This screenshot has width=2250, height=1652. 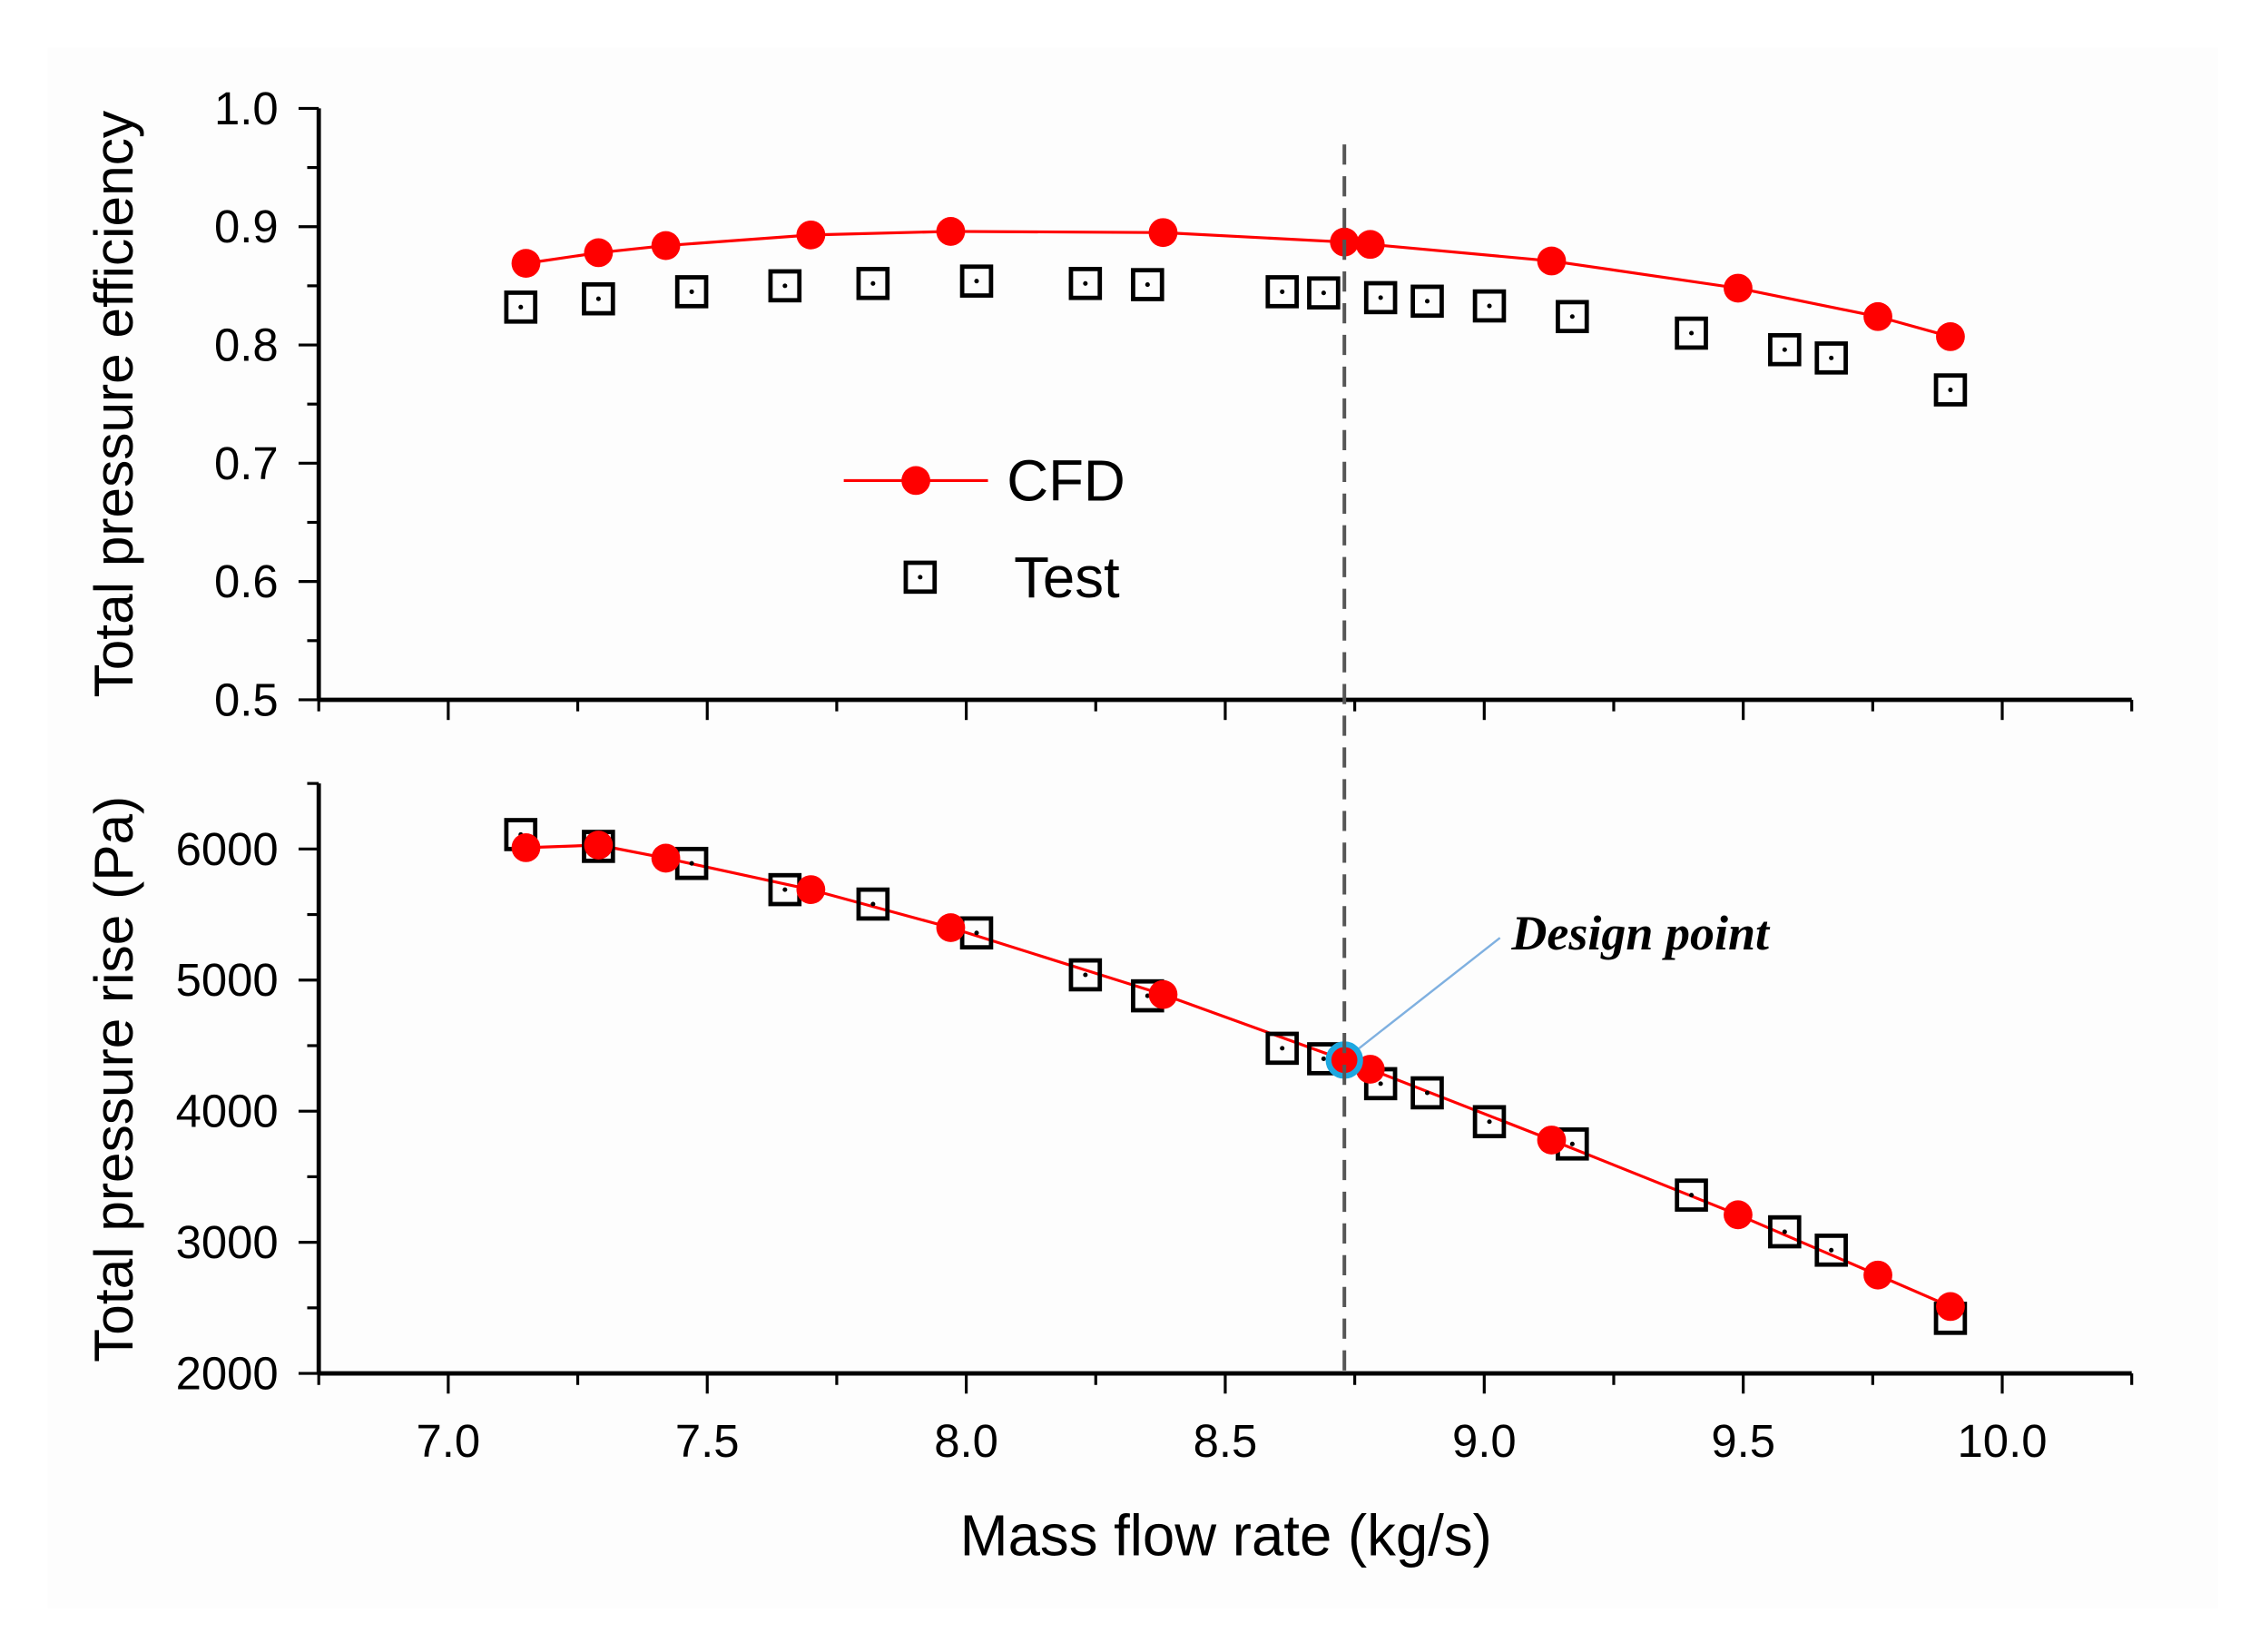 What do you see at coordinates (1743, 1441) in the screenshot?
I see `x-tick-label: 9.5` at bounding box center [1743, 1441].